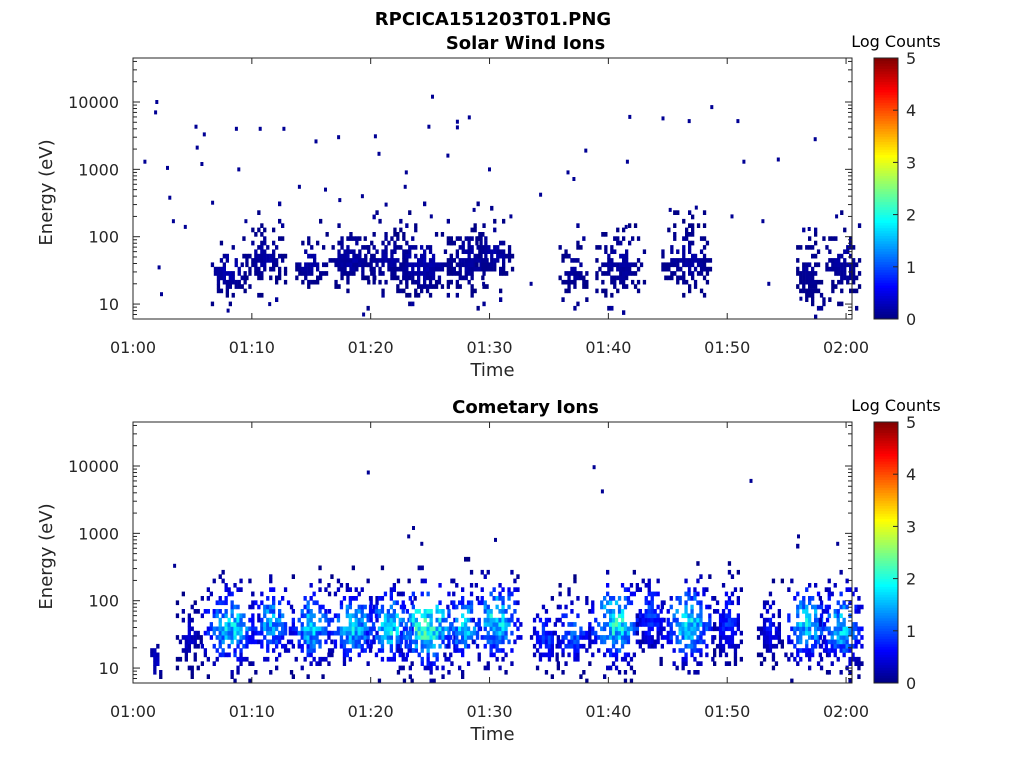  I want to click on y-tick-label: 10, so click(109, 668).